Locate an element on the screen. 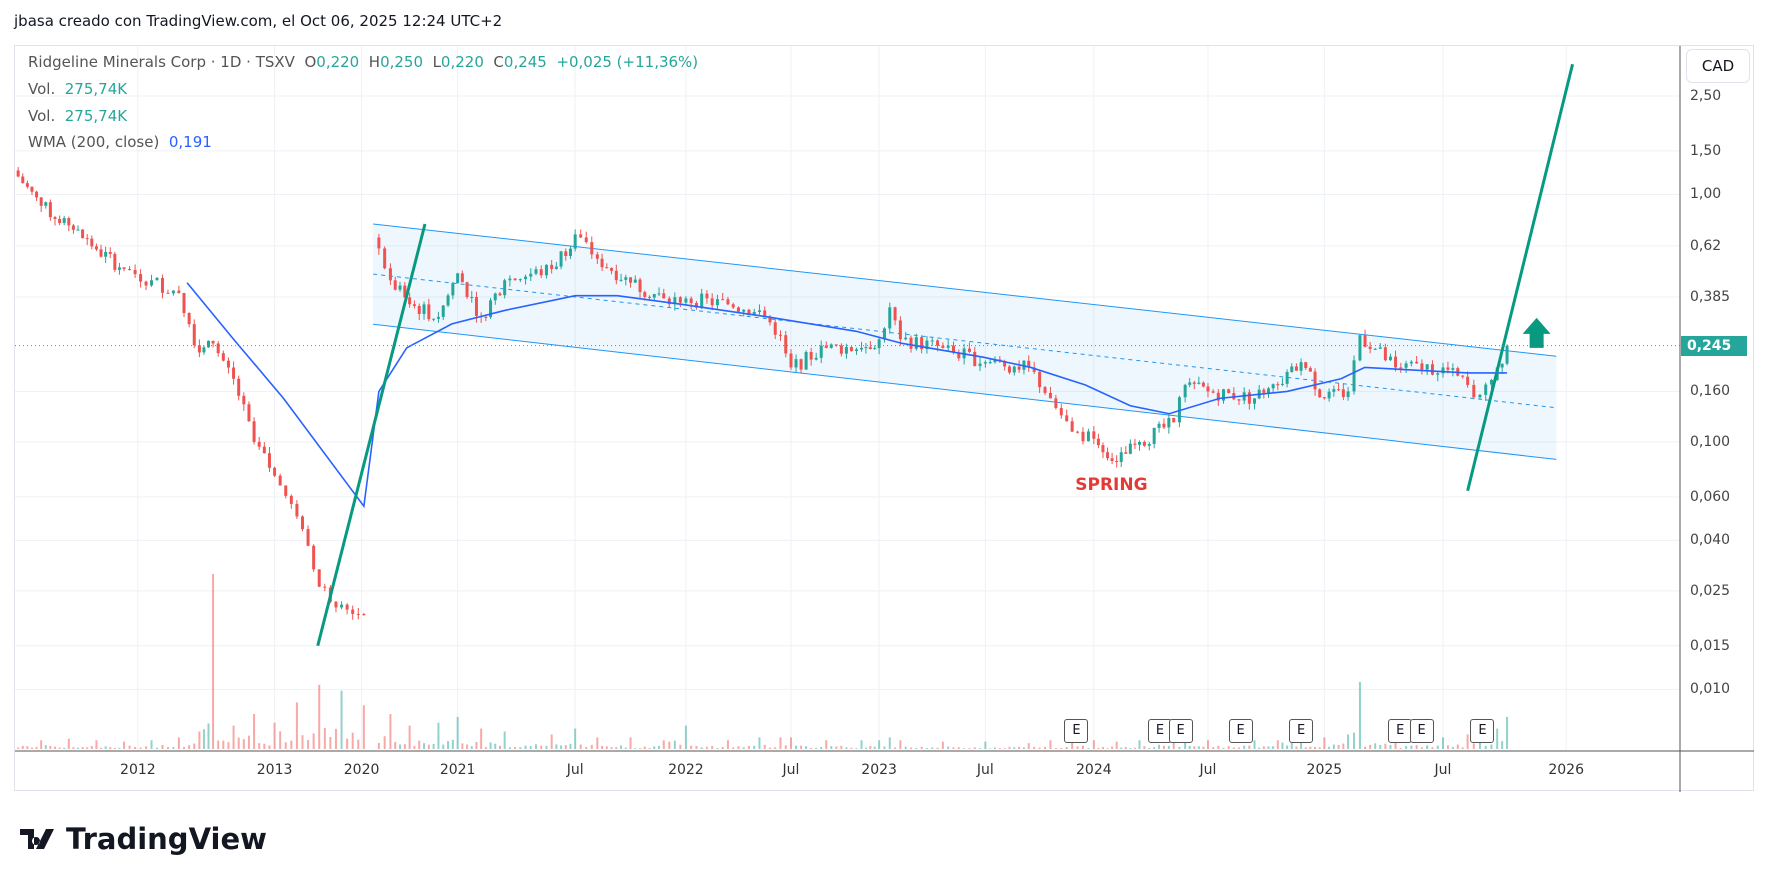  time-tick-label: 2026 is located at coordinates (1566, 770).